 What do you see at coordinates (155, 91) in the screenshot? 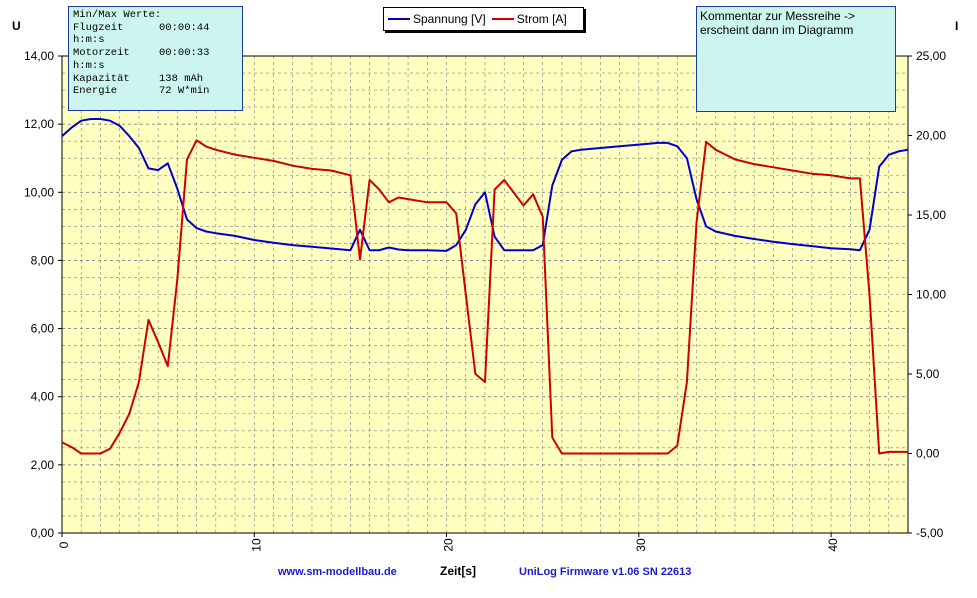
I see `stats-row: Energie 72 W*min` at bounding box center [155, 91].